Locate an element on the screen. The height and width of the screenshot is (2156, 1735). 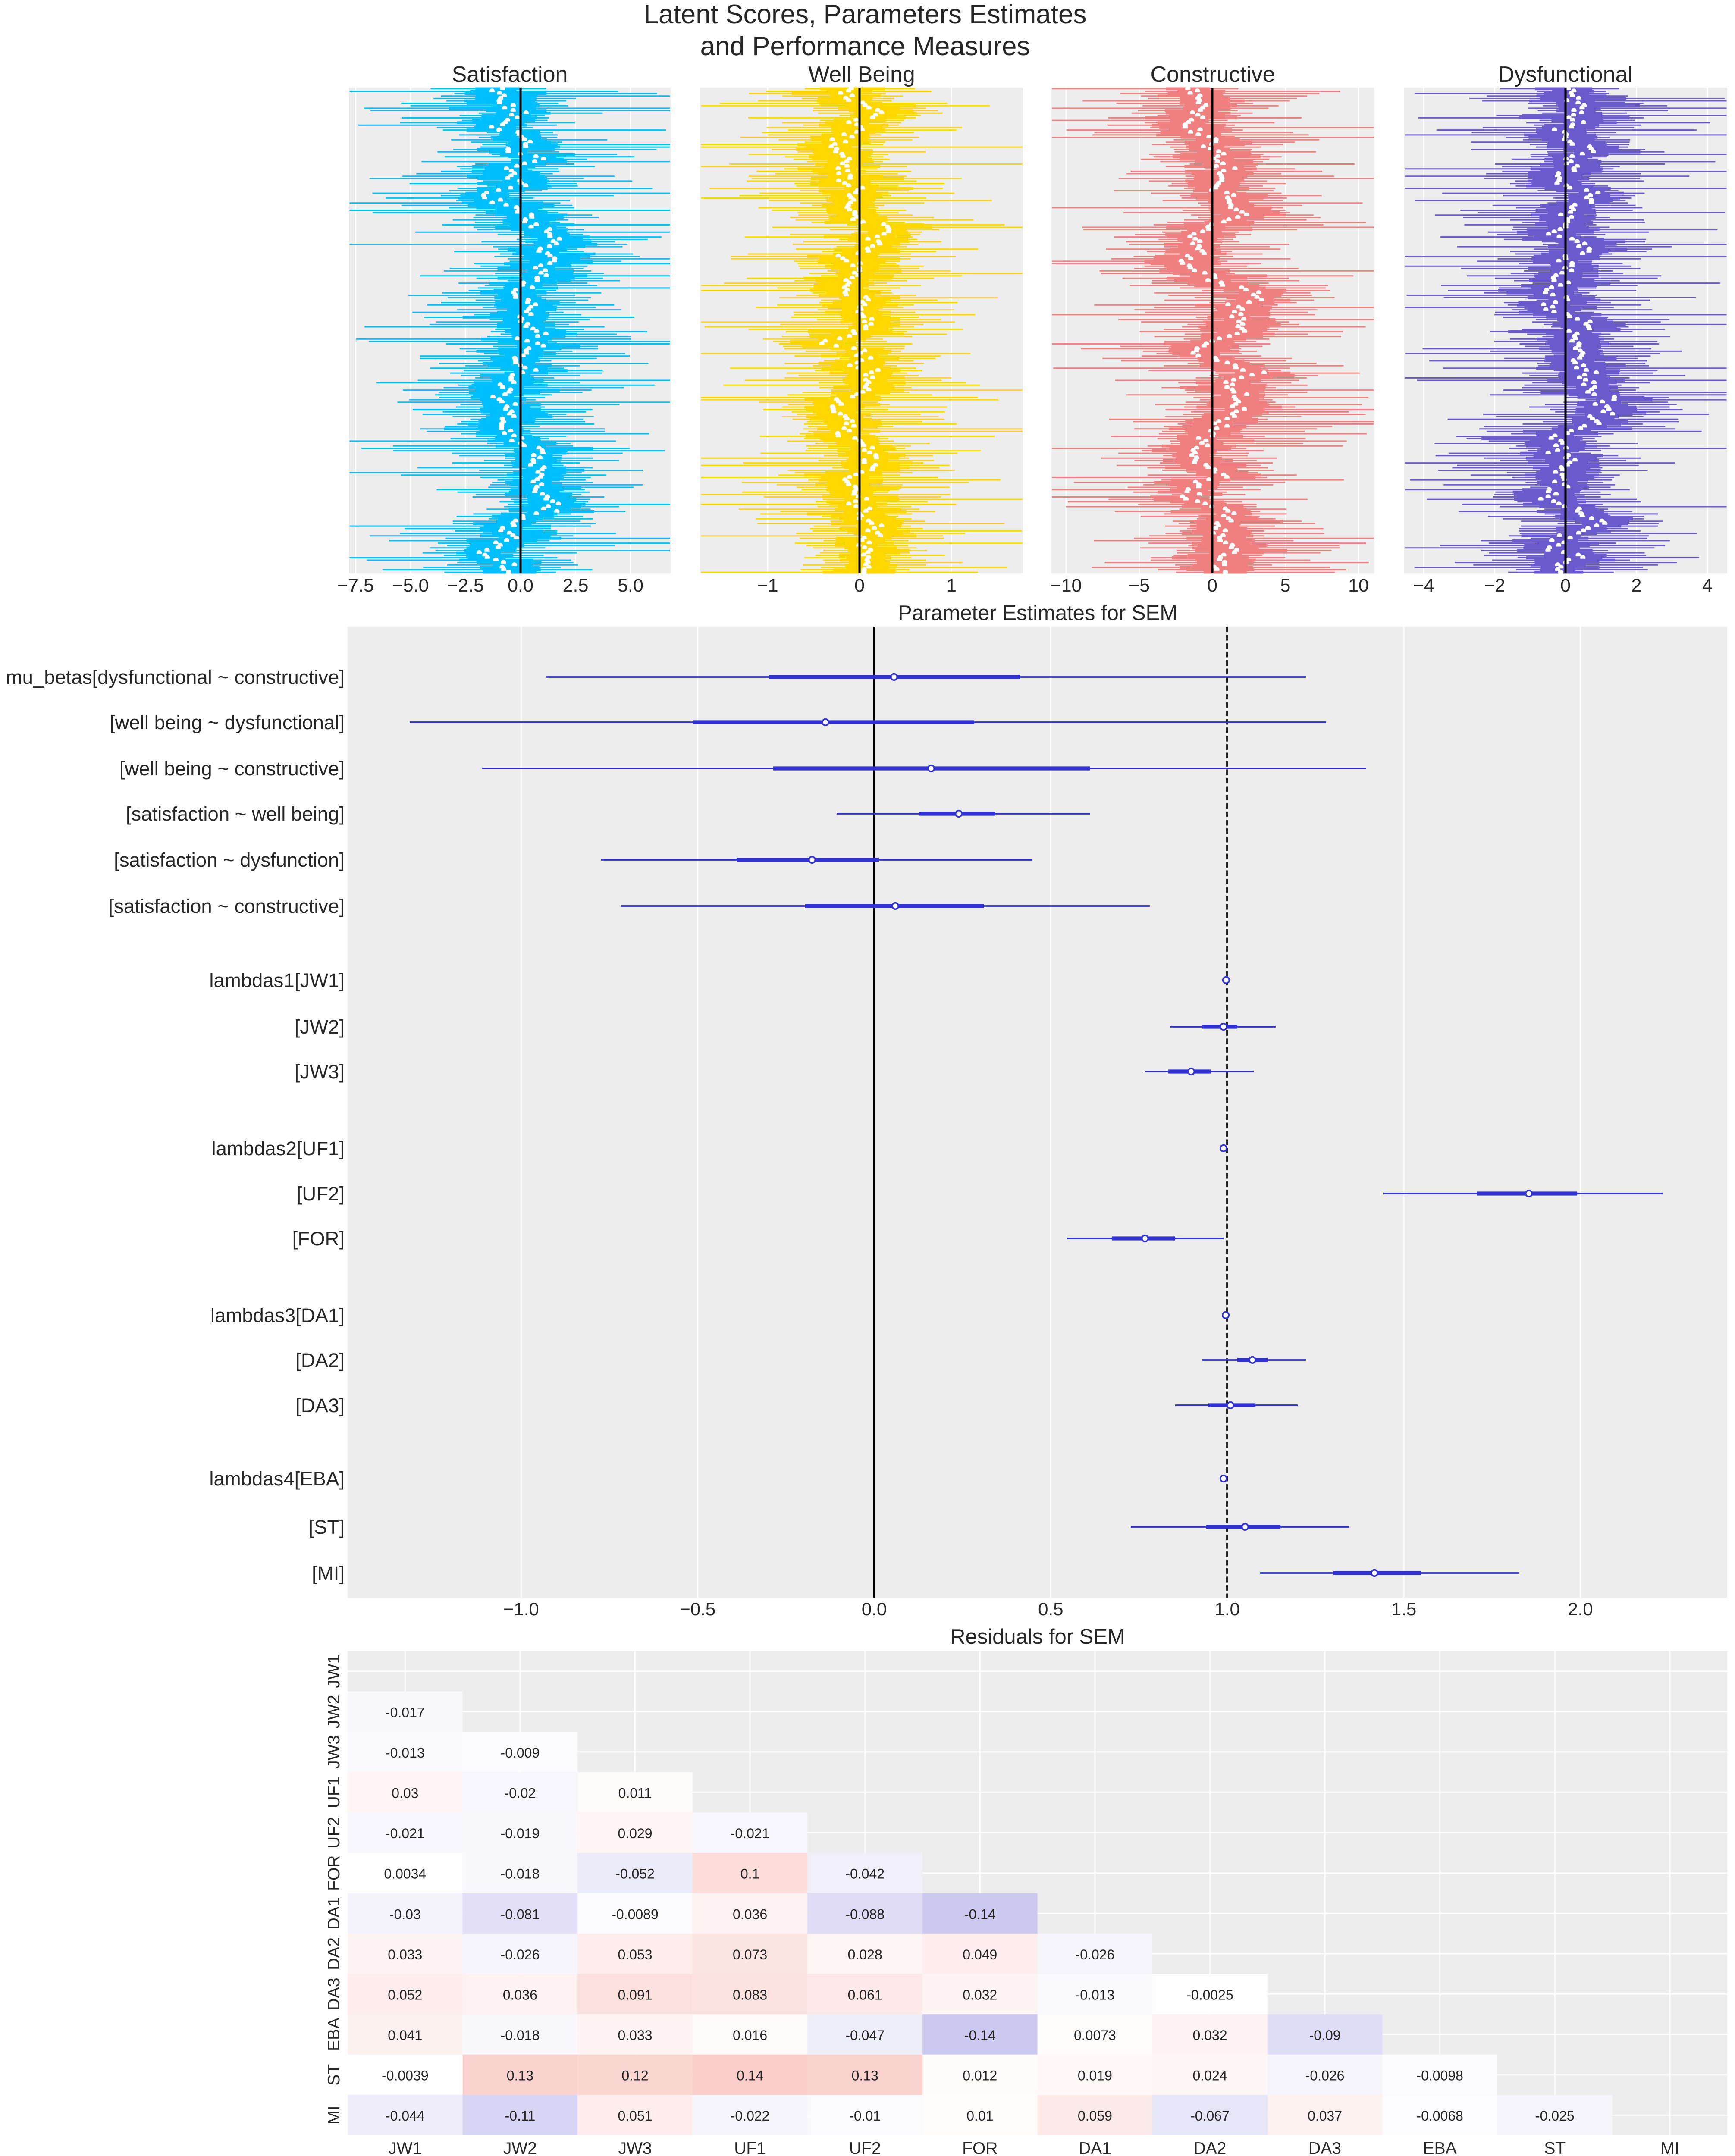
svg-text: -0.025 is located at coordinates (1555, 2116).